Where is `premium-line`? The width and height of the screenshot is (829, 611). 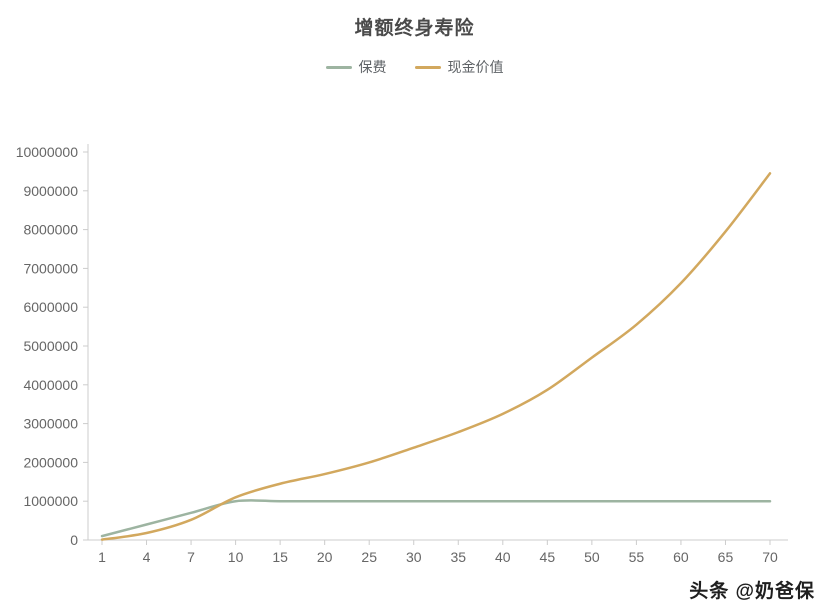
premium-line is located at coordinates (436, 518).